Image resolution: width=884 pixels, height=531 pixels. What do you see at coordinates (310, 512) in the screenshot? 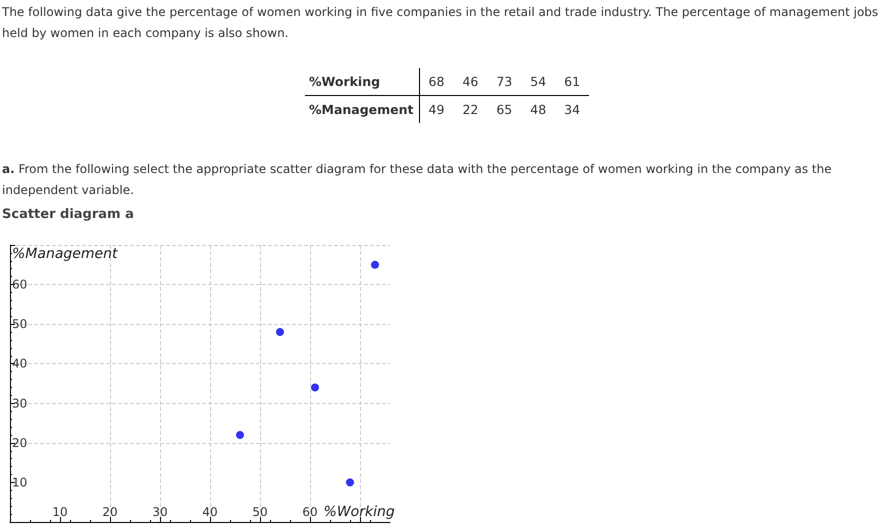
I see `x-tick-label: 60` at bounding box center [310, 512].